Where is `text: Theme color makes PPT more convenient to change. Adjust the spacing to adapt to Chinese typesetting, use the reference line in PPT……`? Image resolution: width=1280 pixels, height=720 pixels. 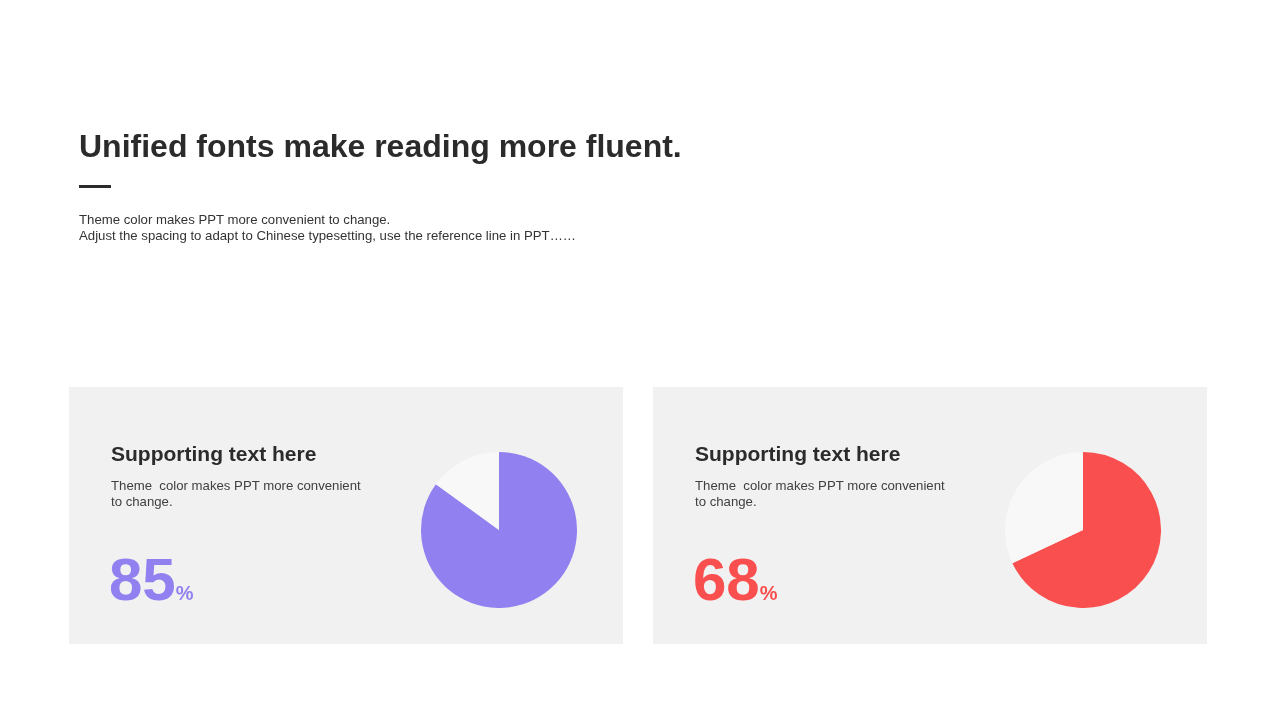 text: Theme color makes PPT more convenient to change. Adjust the spacing to adapt to Chinese typesetting, use the reference line in PPT…… is located at coordinates (328, 228).